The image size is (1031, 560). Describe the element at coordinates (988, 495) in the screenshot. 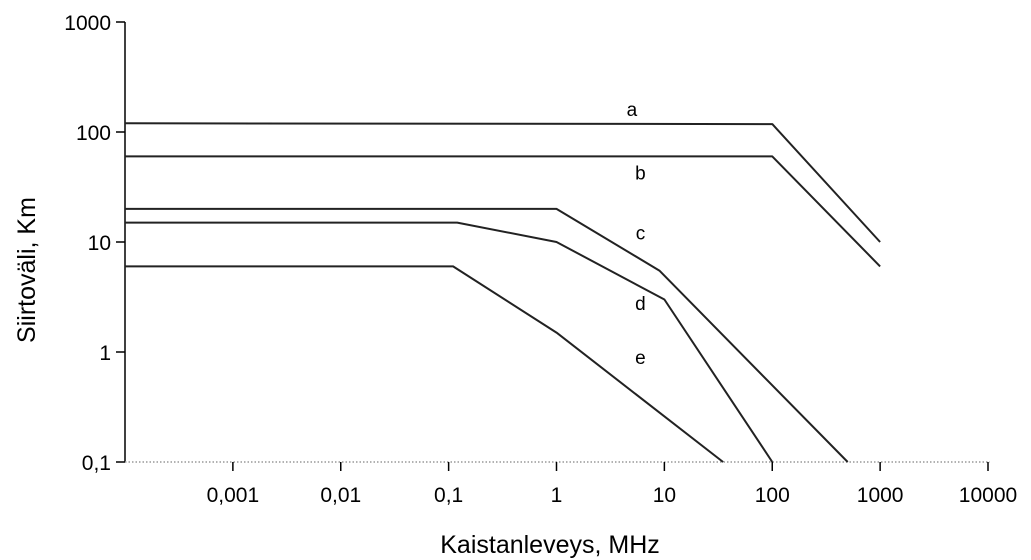

I see `x-tick-label: 10000` at that location.